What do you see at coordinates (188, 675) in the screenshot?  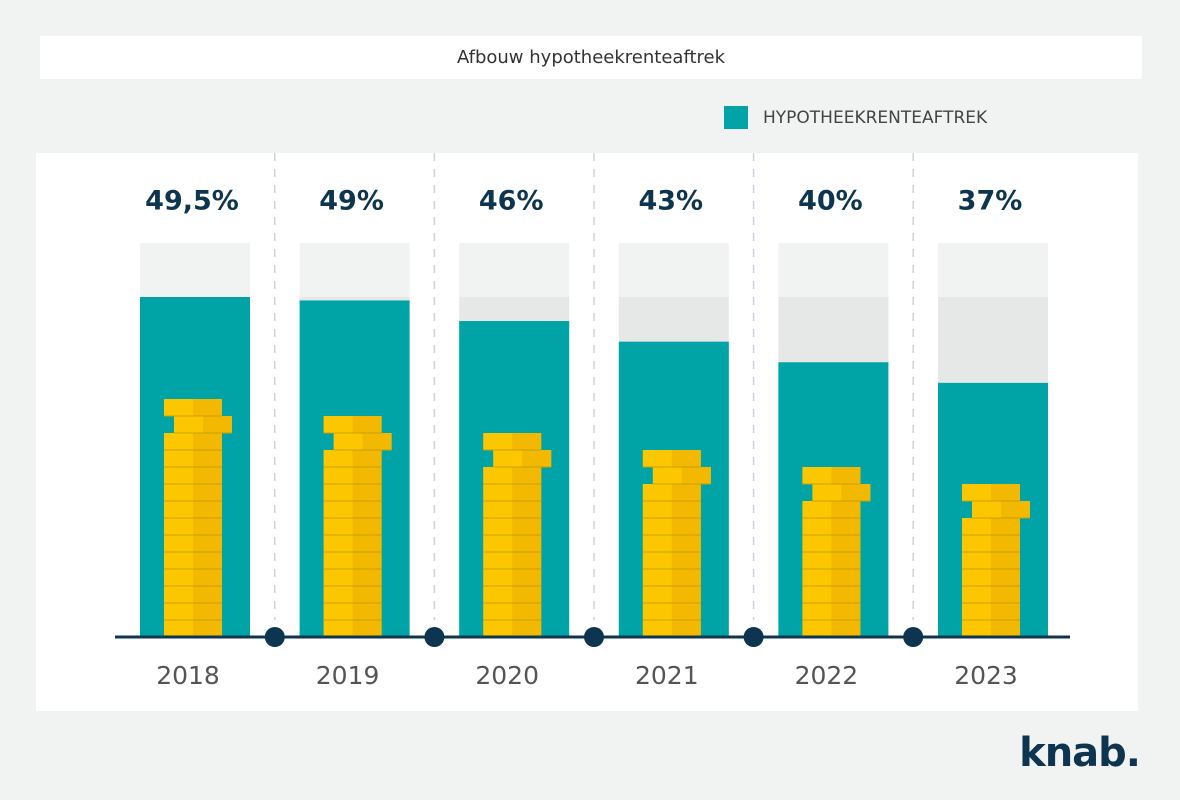 I see `x-tick-label: 2018` at bounding box center [188, 675].